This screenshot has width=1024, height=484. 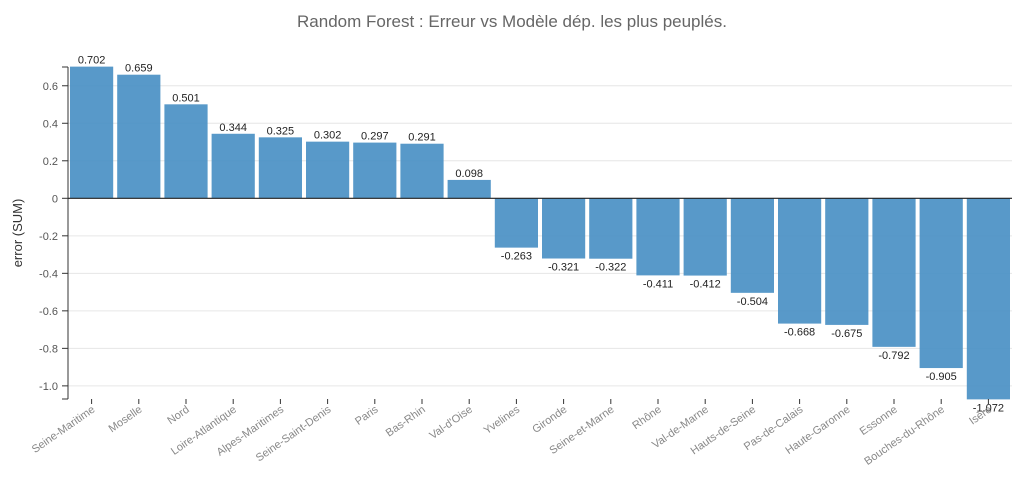 What do you see at coordinates (502, 420) in the screenshot?
I see `x-tick-label: Yvelines` at bounding box center [502, 420].